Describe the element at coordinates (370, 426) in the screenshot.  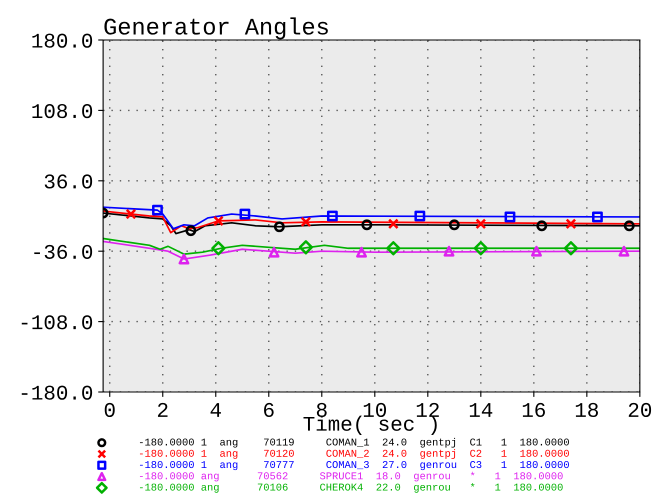
I see `x-axis-title: Time( sec )` at that location.